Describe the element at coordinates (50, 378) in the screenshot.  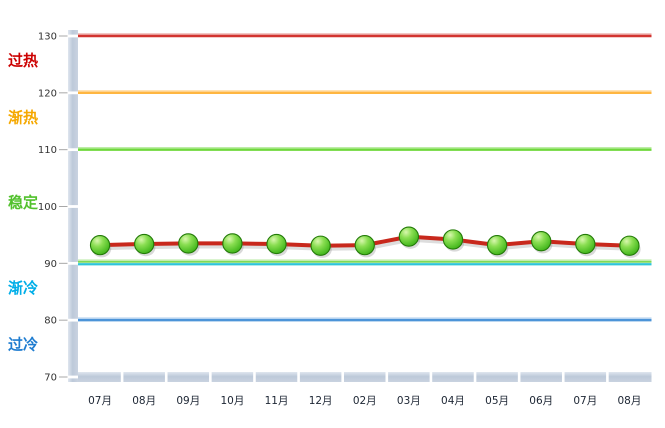
I see `y-tick-label-70: 70` at that location.